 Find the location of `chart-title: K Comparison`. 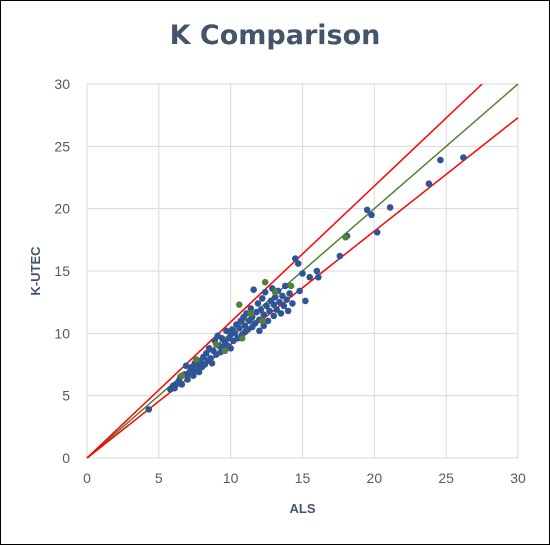

chart-title: K Comparison is located at coordinates (275, 35).